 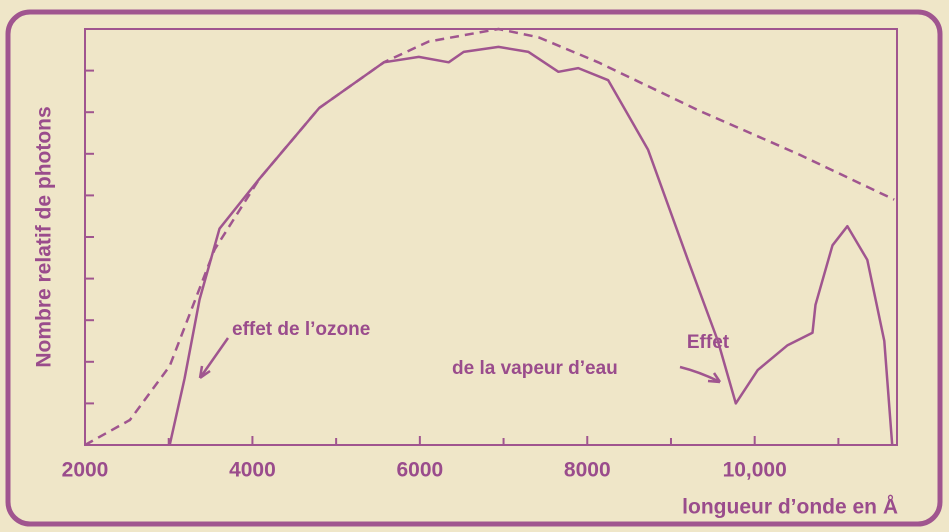 I want to click on annotation: de la vapeur d’eau, so click(x=535, y=368).